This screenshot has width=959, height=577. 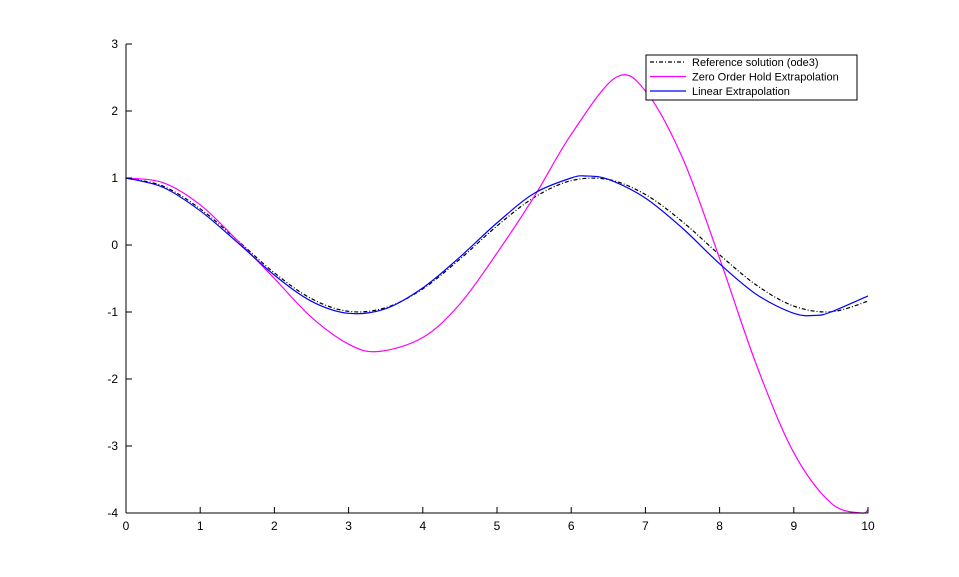 What do you see at coordinates (755, 63) in the screenshot?
I see `legend-label-reference-solution-ode3: Reference solution (ode3)` at bounding box center [755, 63].